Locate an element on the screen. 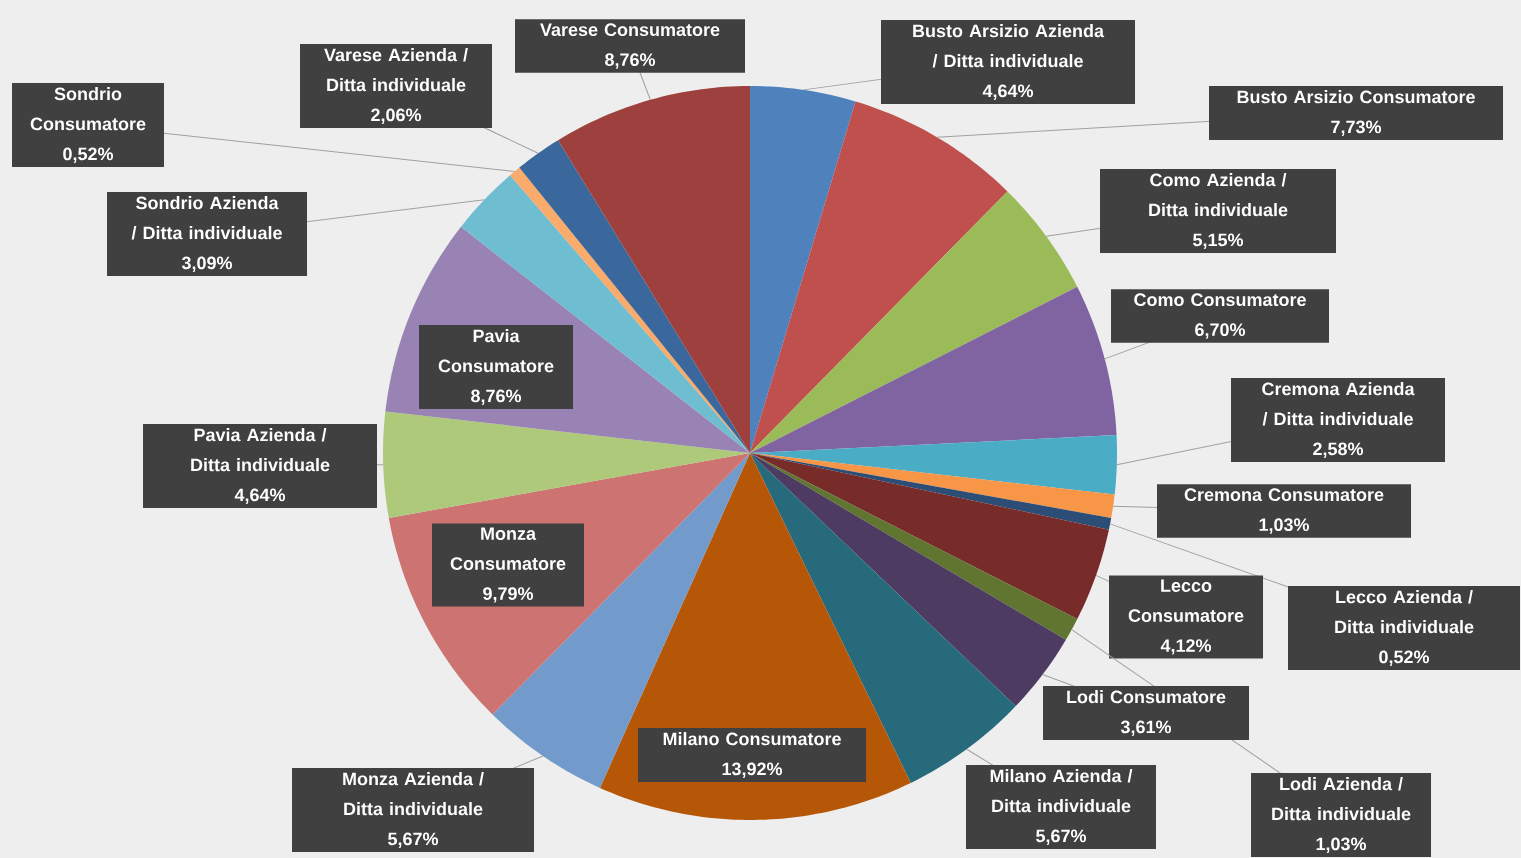 Image resolution: width=1521 pixels, height=858 pixels. slice-label: Lodi Azienda / Ditta individuale is located at coordinates (1341, 799).